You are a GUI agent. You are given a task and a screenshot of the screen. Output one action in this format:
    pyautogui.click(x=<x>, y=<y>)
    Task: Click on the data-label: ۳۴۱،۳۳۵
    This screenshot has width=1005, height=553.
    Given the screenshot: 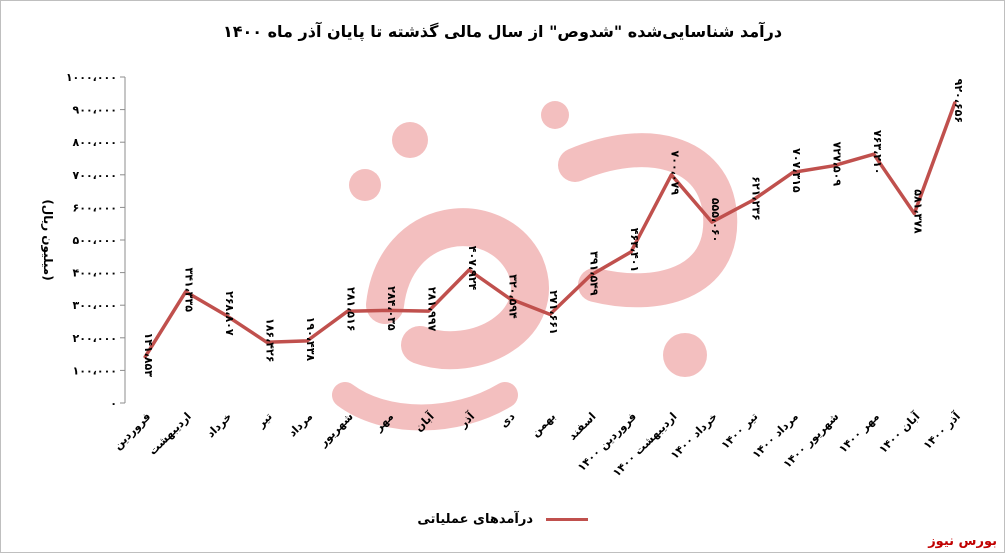 What is the action you would take?
    pyautogui.click(x=189, y=289)
    